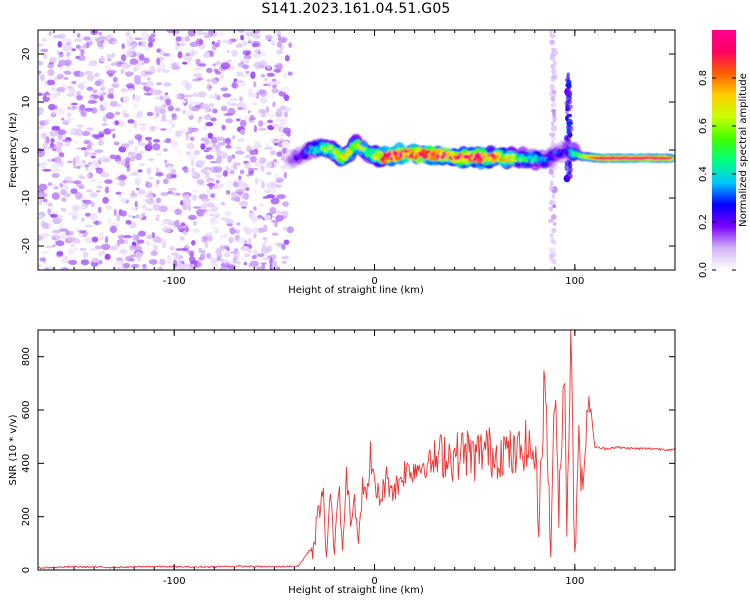  I want to click on colorbar-gradient, so click(724, 150).